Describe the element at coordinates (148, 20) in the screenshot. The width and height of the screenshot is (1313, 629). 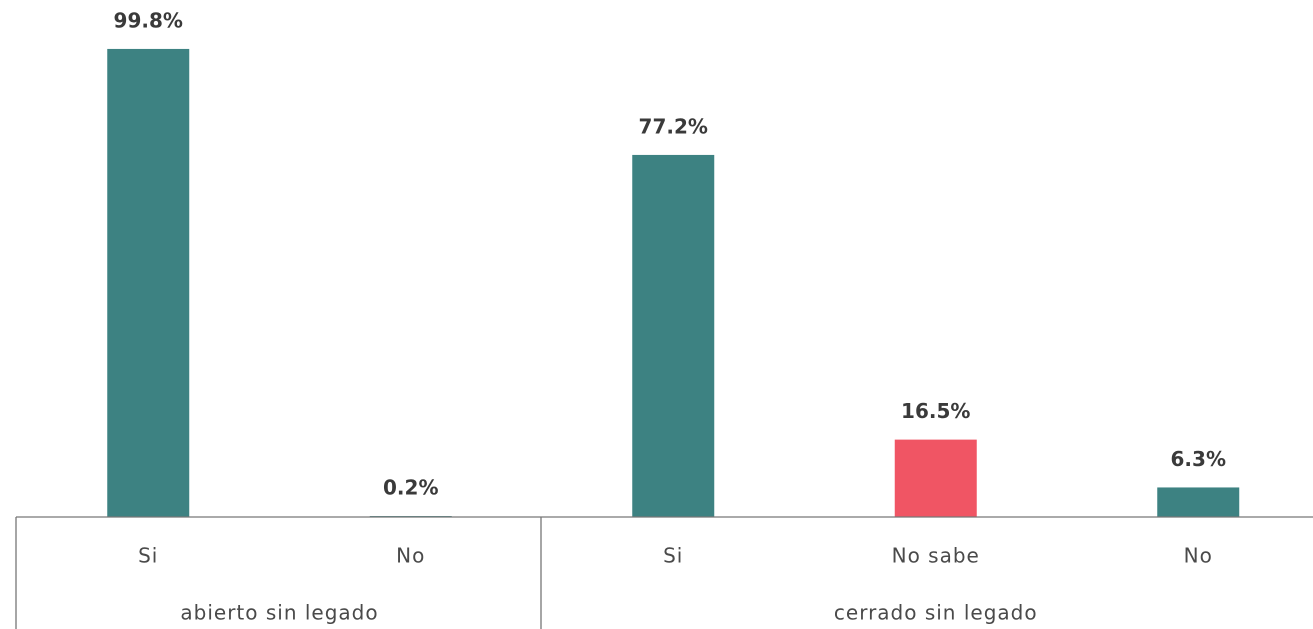
I see `value-label: 99.8%` at that location.